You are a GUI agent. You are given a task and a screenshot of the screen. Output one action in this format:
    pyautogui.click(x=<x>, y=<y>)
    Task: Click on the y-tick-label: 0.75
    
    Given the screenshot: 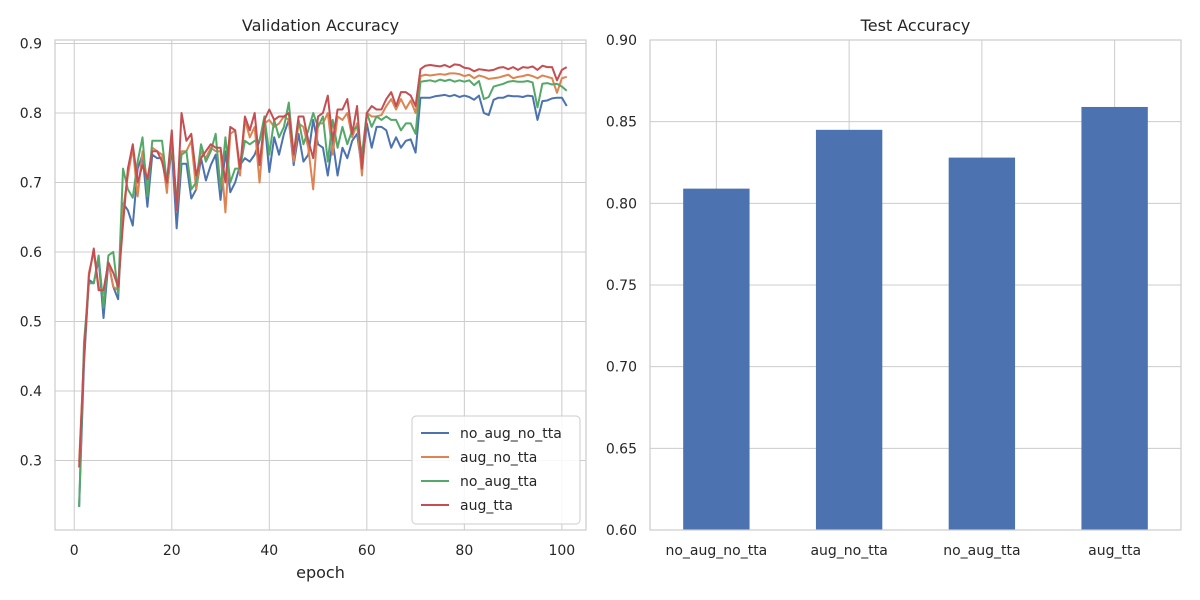 What is the action you would take?
    pyautogui.click(x=621, y=286)
    